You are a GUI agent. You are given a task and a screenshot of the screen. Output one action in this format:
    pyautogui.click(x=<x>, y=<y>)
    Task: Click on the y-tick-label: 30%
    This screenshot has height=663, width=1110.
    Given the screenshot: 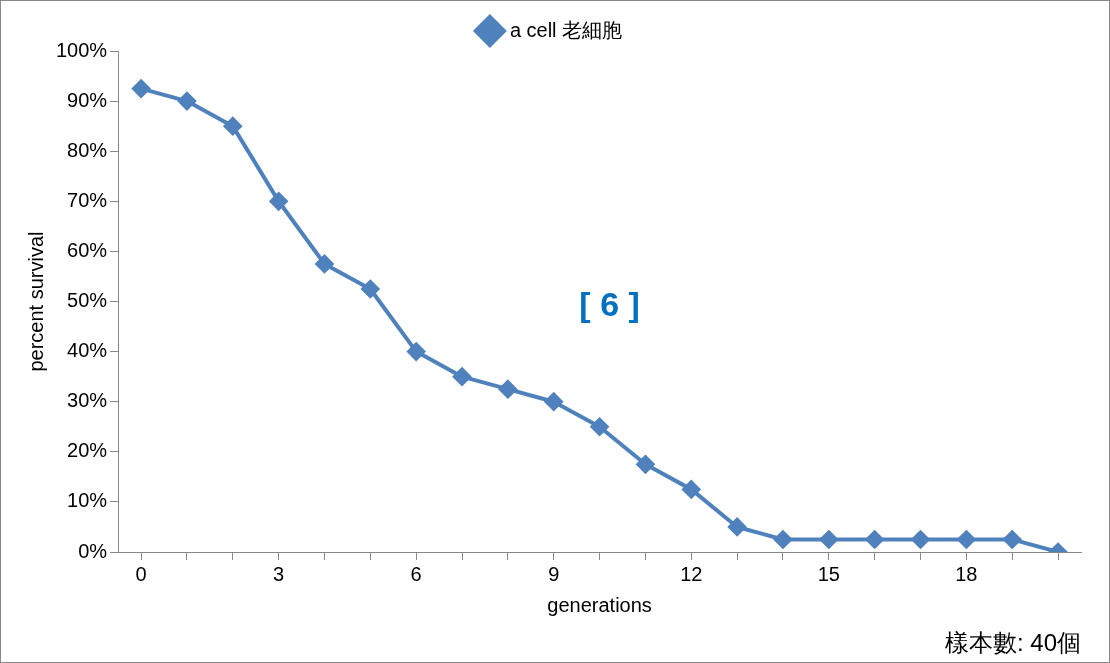 What is the action you would take?
    pyautogui.click(x=87, y=400)
    